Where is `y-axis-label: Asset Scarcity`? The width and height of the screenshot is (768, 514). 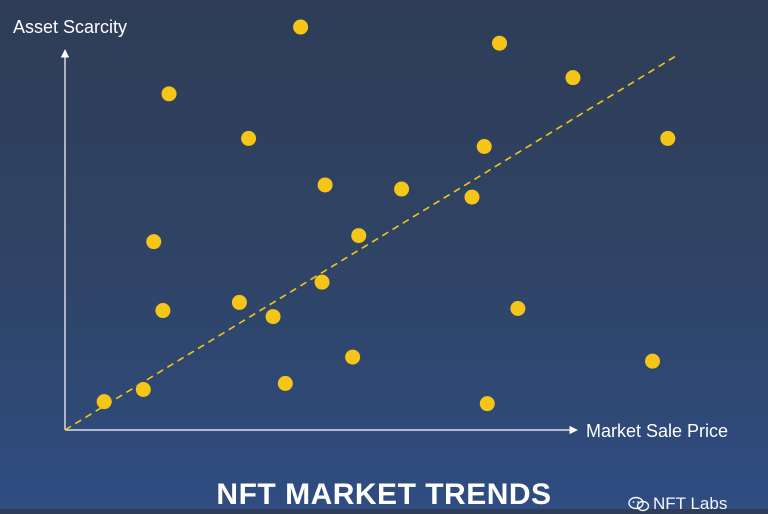
y-axis-label: Asset Scarcity is located at coordinates (70, 27).